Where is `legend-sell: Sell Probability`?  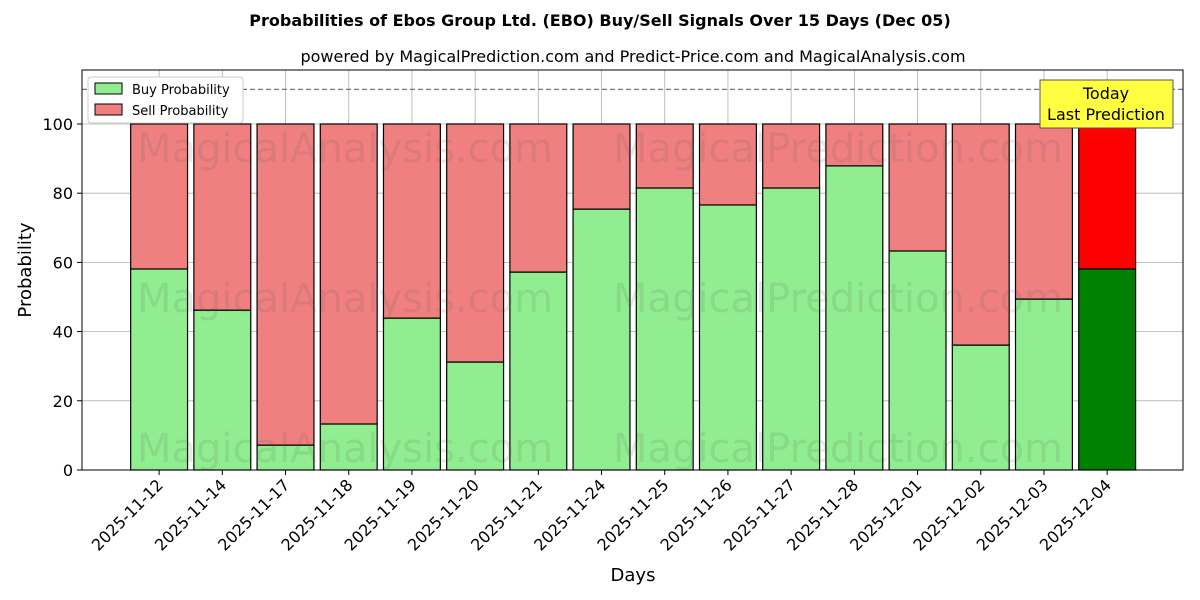 legend-sell: Sell Probability is located at coordinates (180, 111).